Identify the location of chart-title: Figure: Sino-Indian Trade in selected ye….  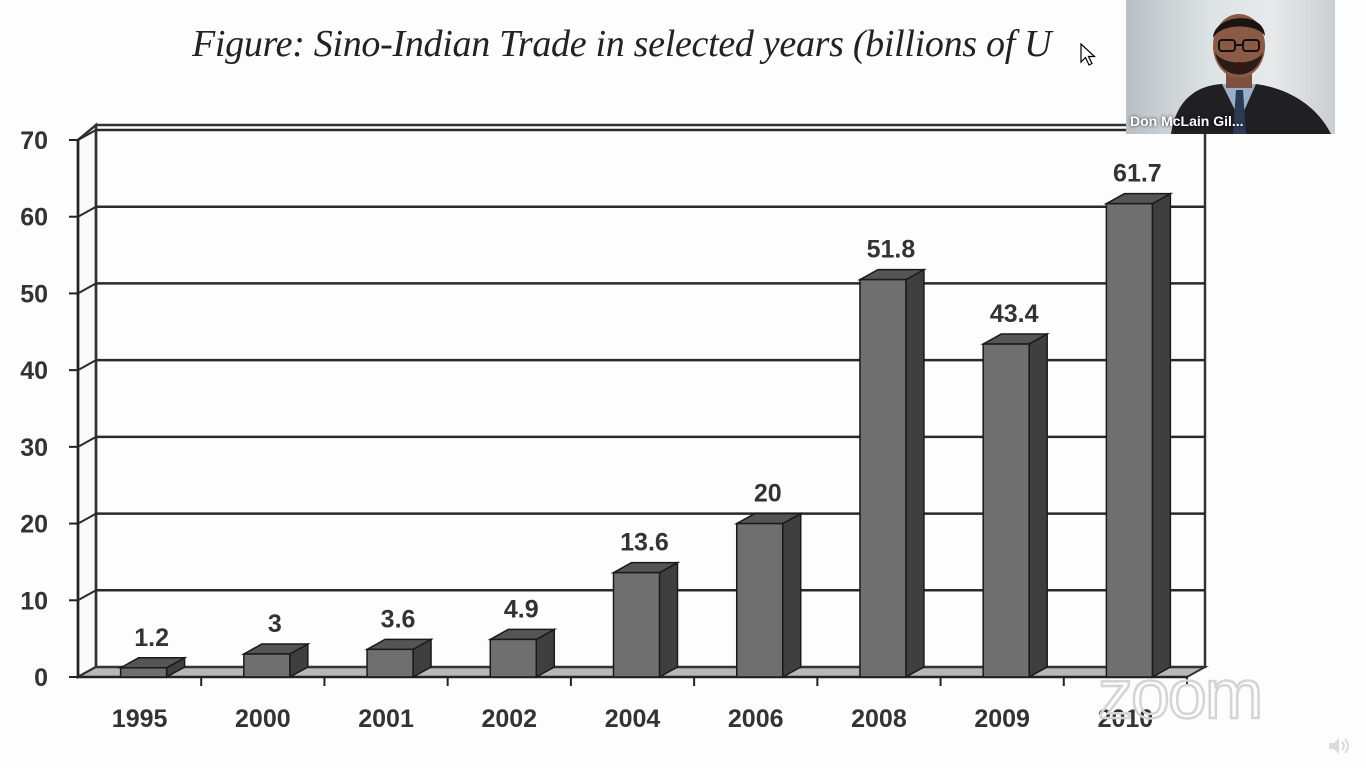
(622, 44).